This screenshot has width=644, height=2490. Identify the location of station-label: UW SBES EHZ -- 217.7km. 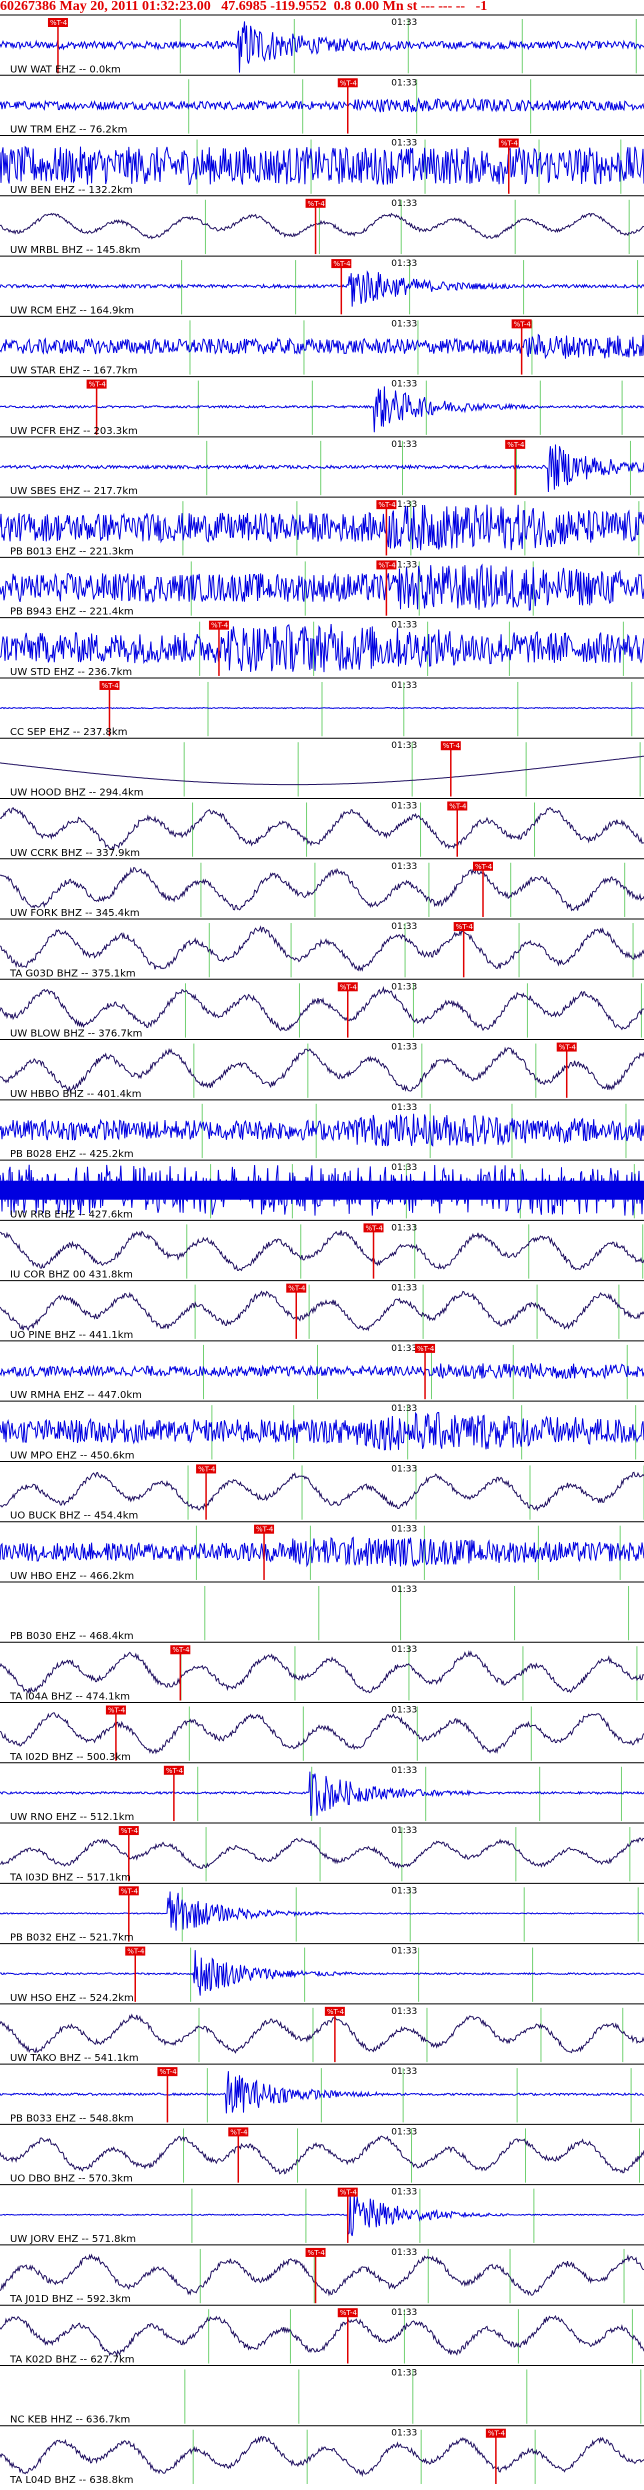
(74, 491).